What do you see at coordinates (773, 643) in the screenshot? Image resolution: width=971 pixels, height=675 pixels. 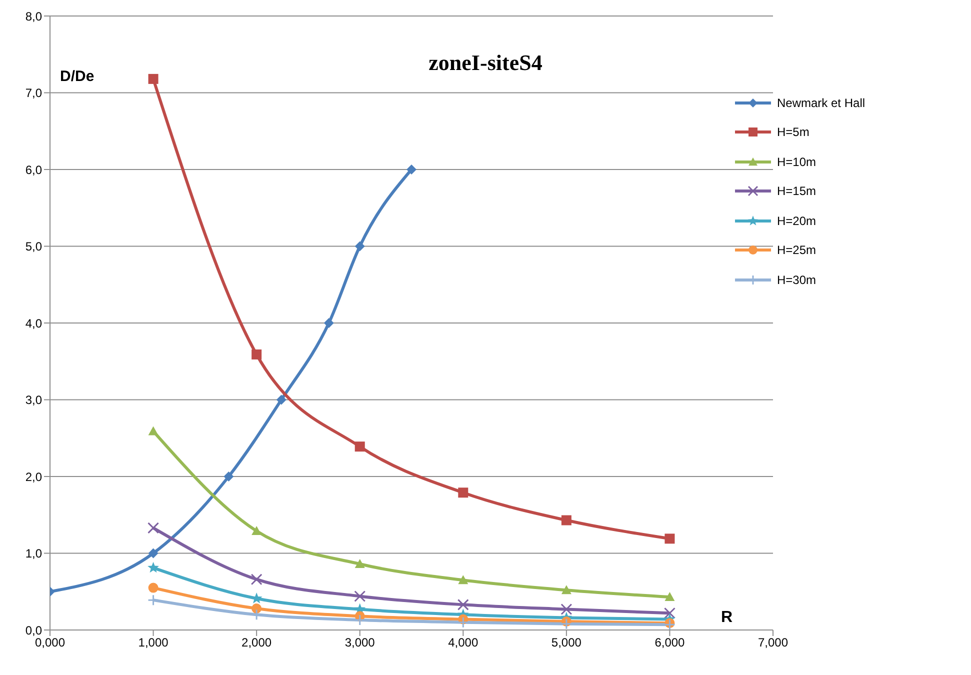 I see `x-tick-label: 7,000` at bounding box center [773, 643].